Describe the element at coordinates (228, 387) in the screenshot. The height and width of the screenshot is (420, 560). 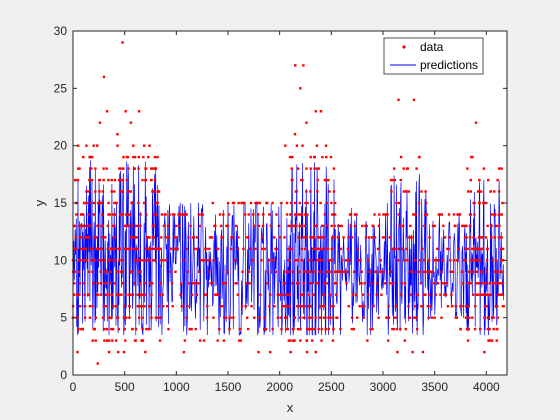
I see `x-tick-label-1500: 1500` at that location.